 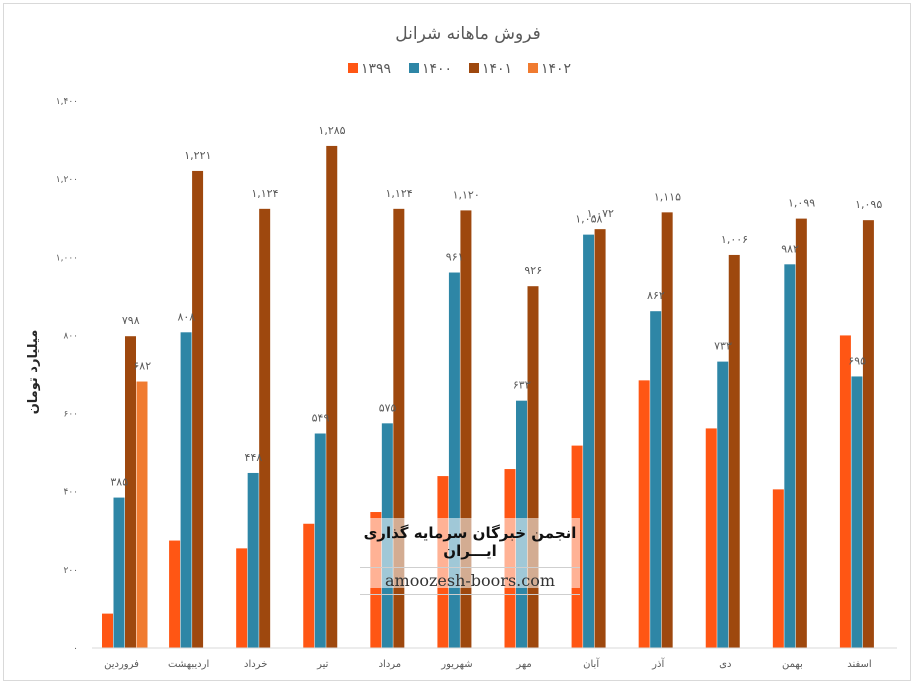 What do you see at coordinates (67, 258) in the screenshot?
I see `y-tick-label: ۱,۰۰۰` at bounding box center [67, 258].